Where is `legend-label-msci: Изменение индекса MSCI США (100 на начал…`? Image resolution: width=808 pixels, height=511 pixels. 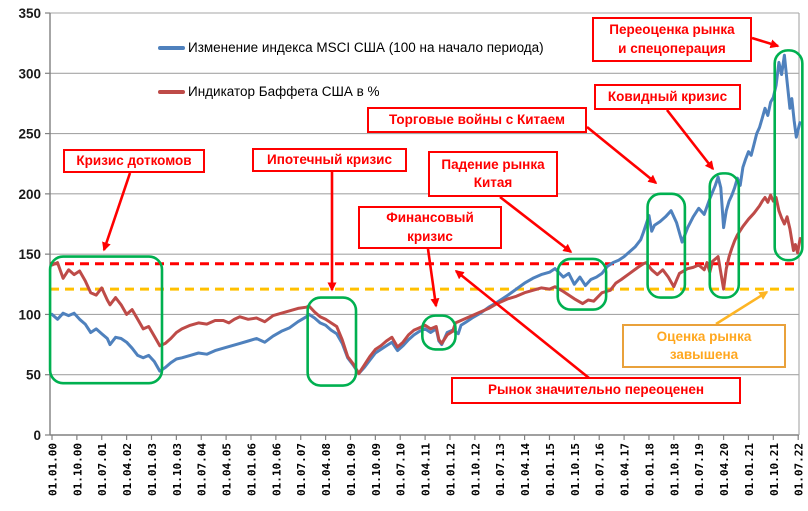 legend-label-msci: Изменение индекса MSCI США (100 на начал… is located at coordinates (366, 47).